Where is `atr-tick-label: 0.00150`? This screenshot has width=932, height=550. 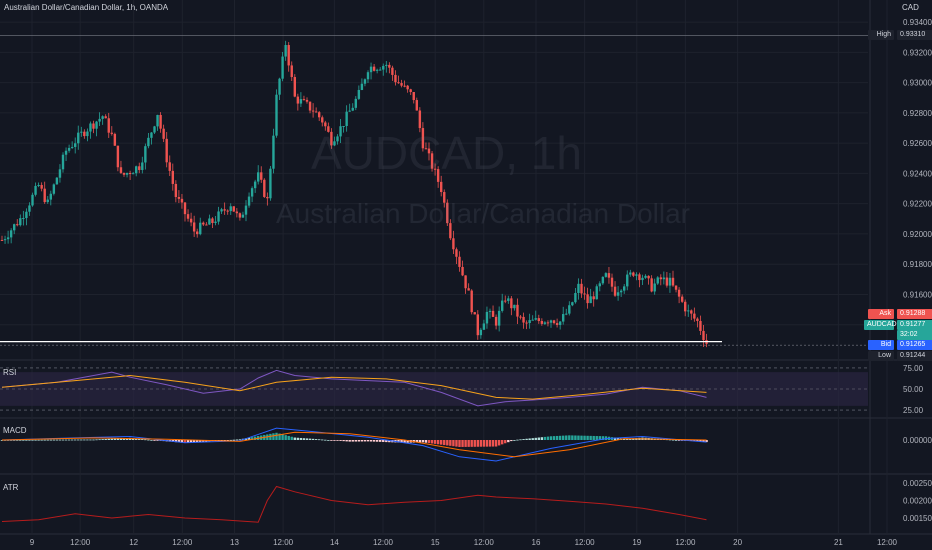 atr-tick-label: 0.00150 is located at coordinates (917, 518).